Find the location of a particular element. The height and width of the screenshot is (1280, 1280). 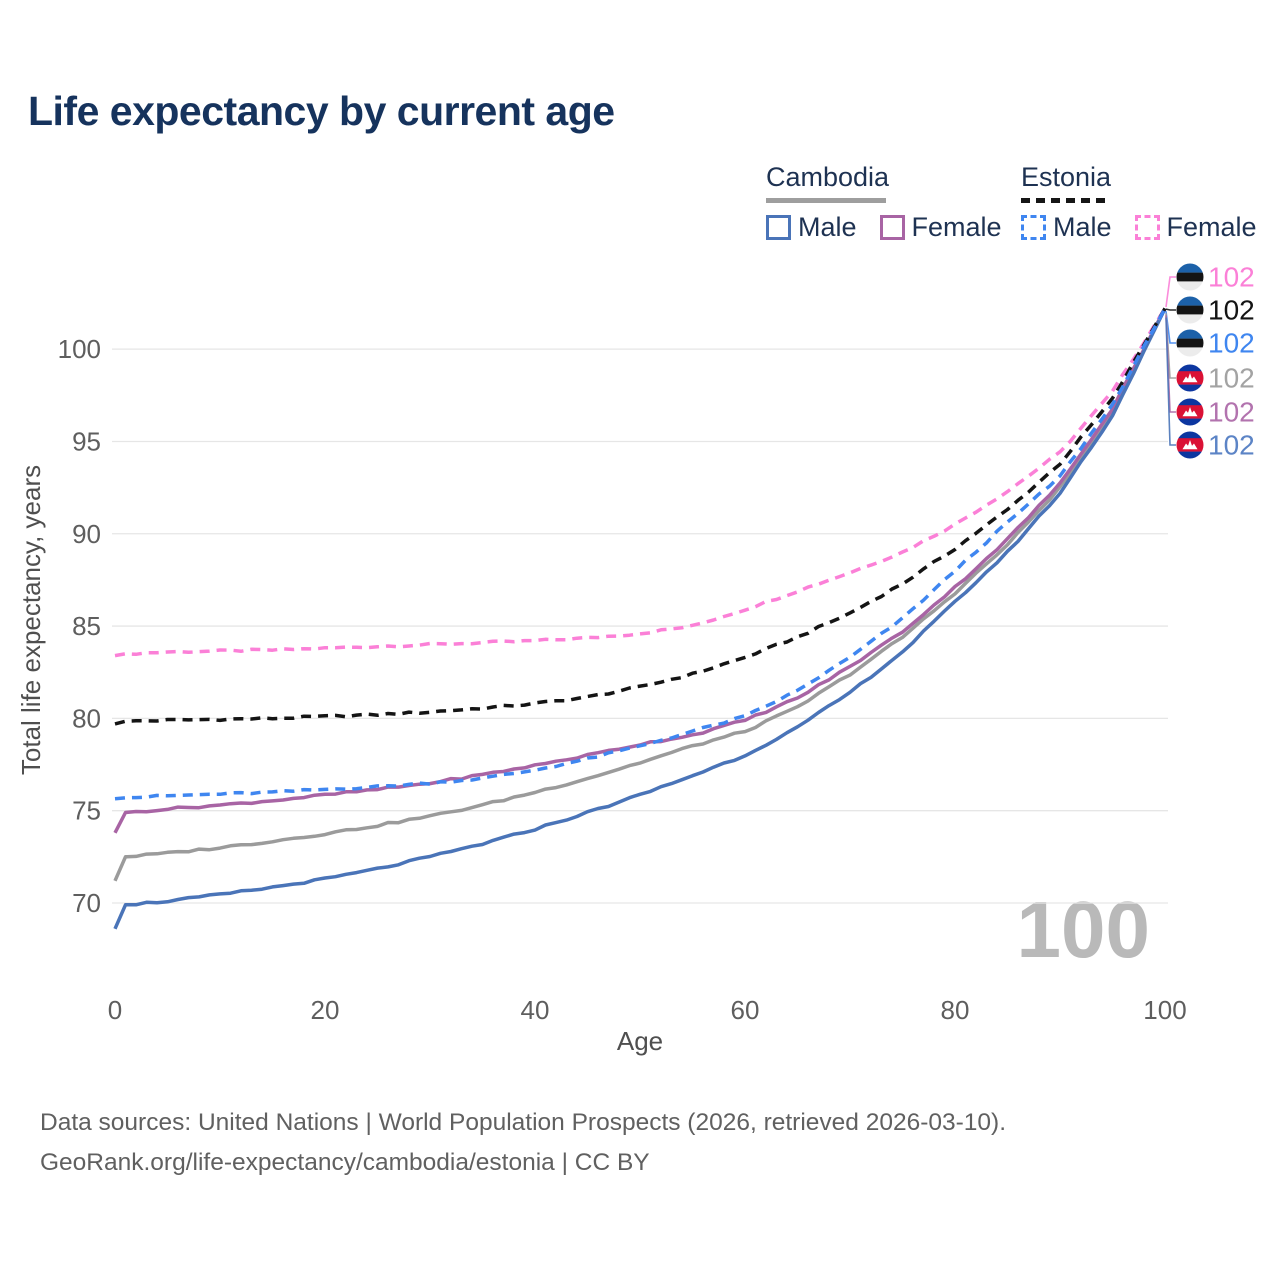

y-axis-title: Total life expectancy, years is located at coordinates (31, 620).